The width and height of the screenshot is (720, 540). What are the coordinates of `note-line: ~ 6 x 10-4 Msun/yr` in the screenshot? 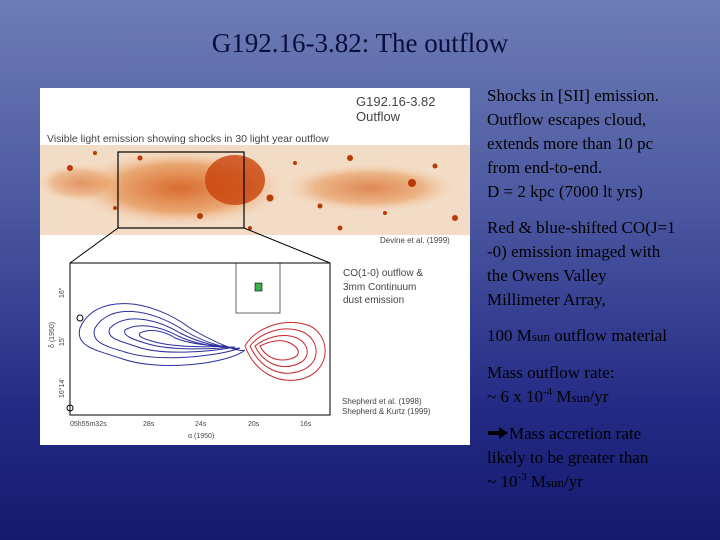 It's located at (602, 397).